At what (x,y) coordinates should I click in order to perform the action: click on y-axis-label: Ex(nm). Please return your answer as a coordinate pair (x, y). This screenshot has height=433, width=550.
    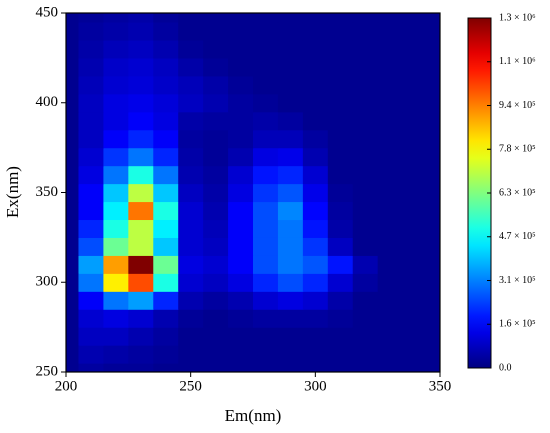
    Looking at the image, I should click on (12, 192).